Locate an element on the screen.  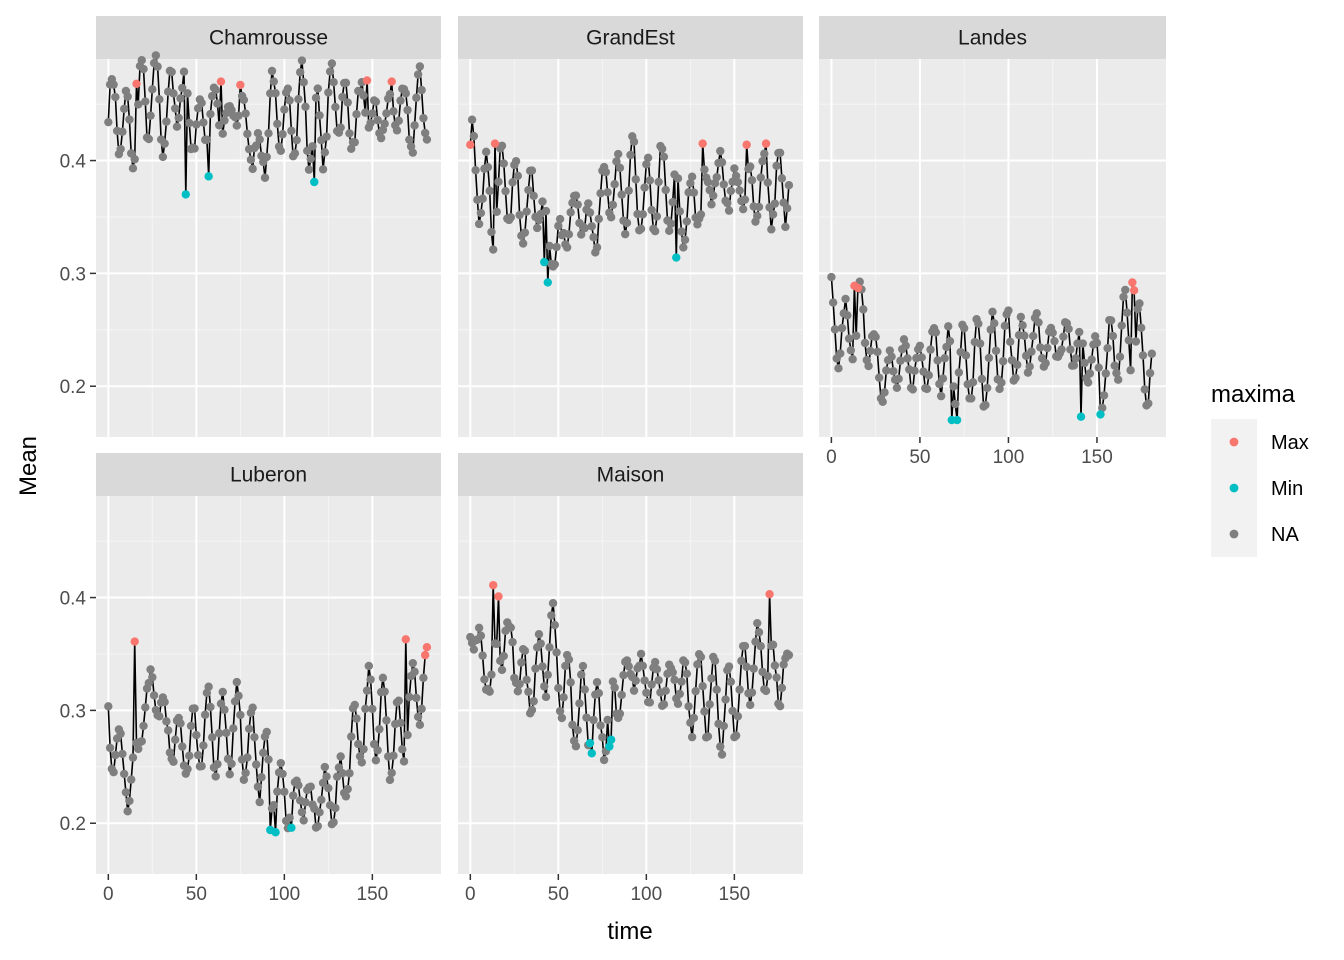
panel-strip is located at coordinates (630, 37).